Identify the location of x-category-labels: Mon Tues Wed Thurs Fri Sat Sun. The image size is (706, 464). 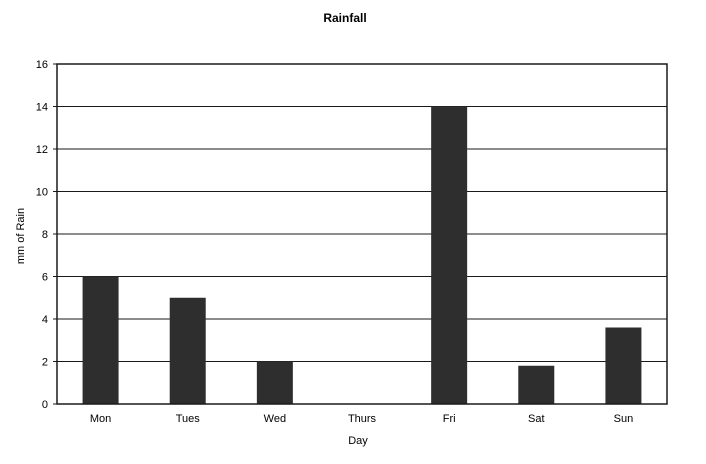
(361, 419).